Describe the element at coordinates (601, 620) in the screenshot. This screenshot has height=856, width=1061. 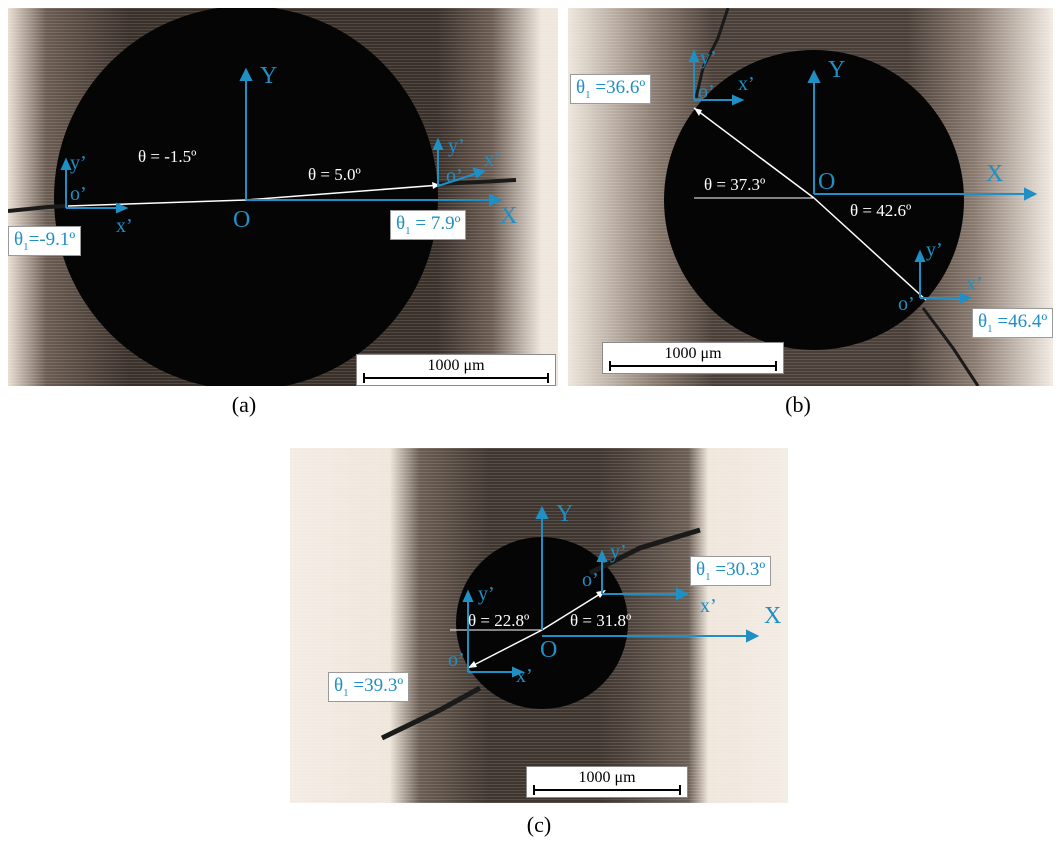
I see `theta-label-c-right: θ = 31.8º` at that location.